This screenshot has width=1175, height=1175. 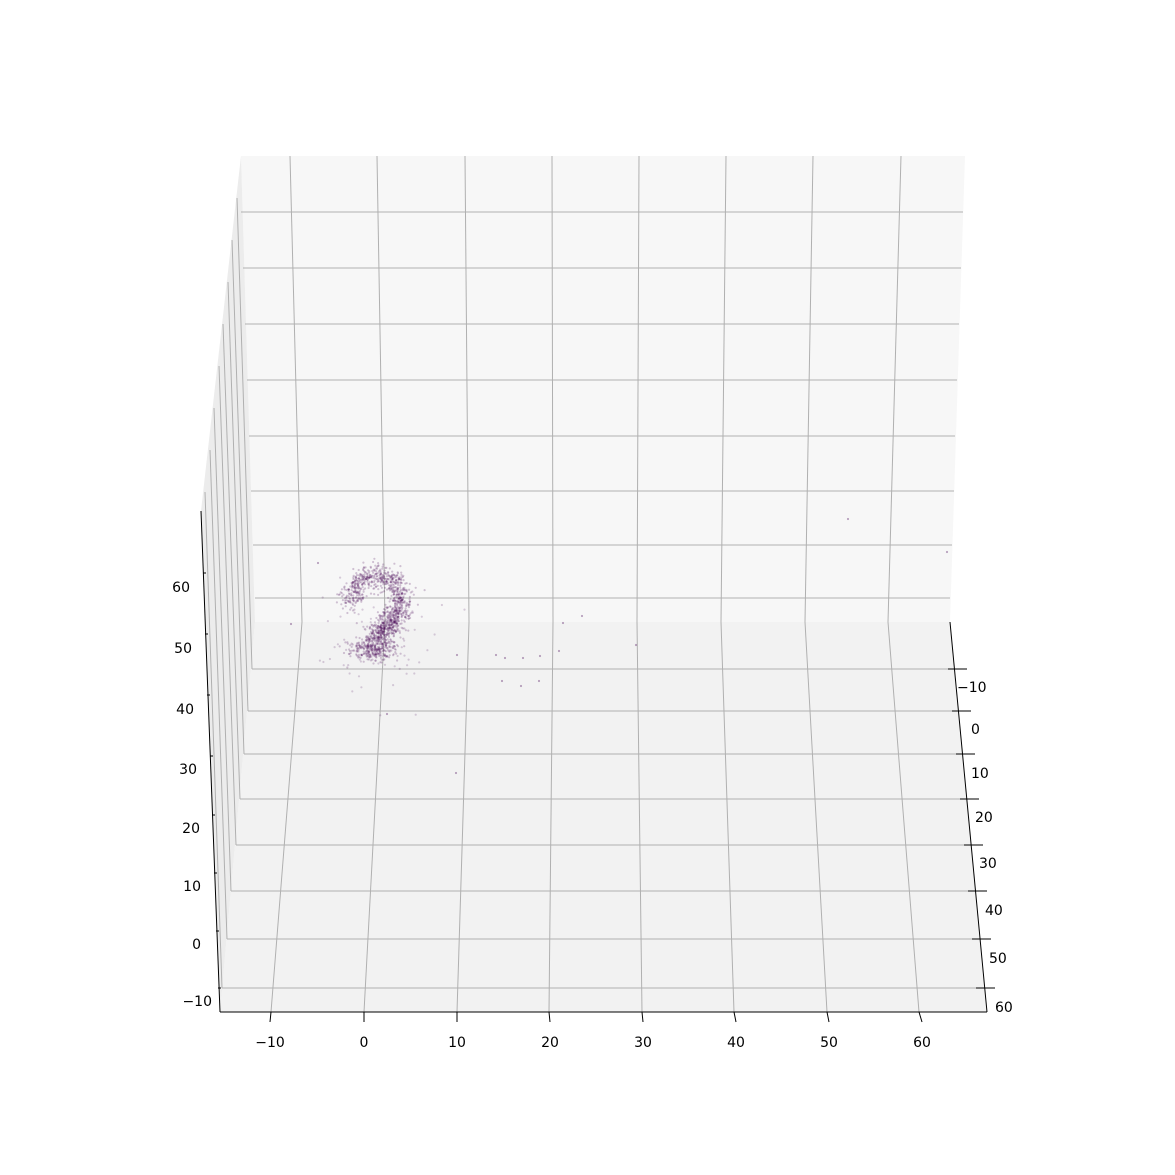 I want to click on z-tick-label: 50, so click(x=183, y=649).